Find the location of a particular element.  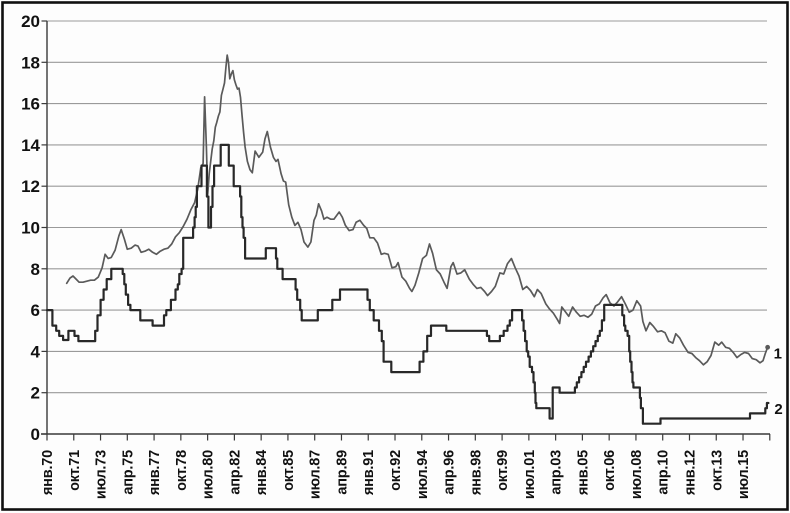

y-tick-label: 20 is located at coordinates (30, 21).